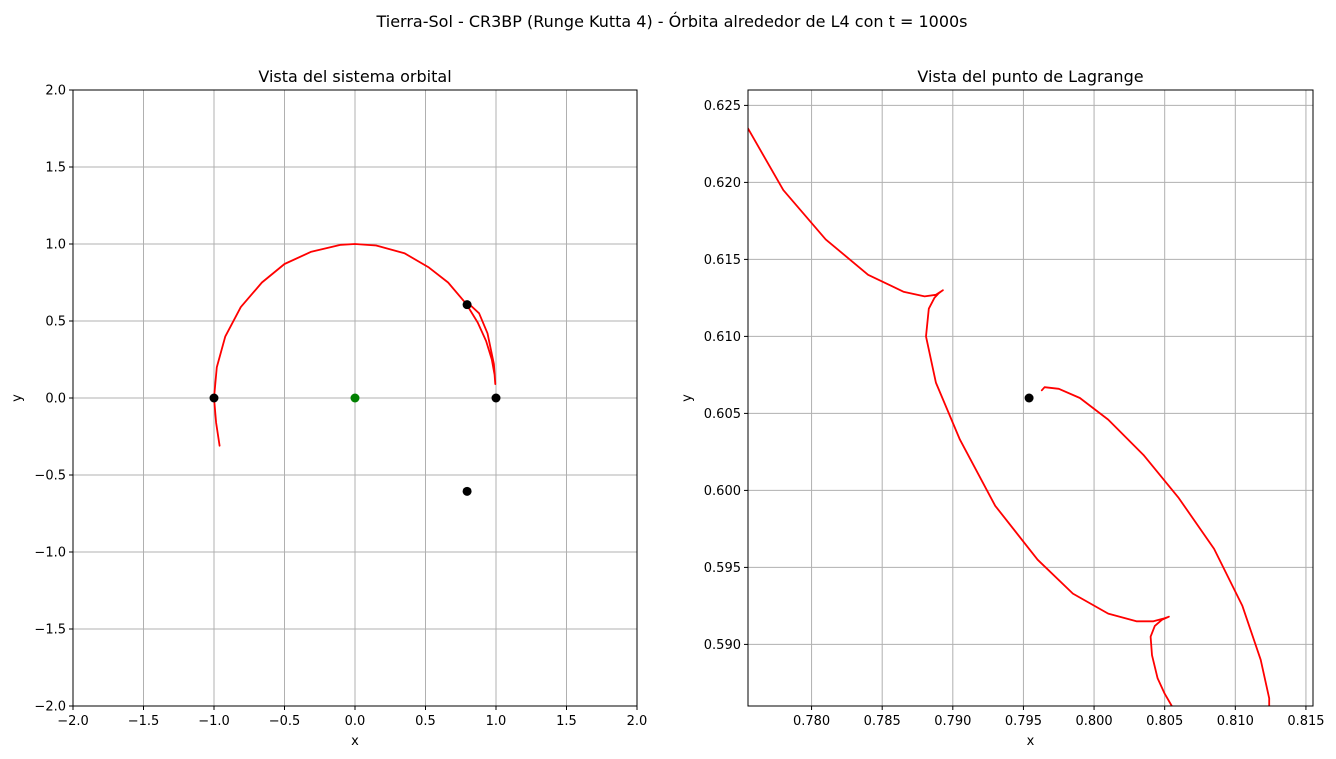 Image resolution: width=1336 pixels, height=759 pixels. What do you see at coordinates (722, 337) in the screenshot?
I see `right-y-tick-label: 0.610` at bounding box center [722, 337].